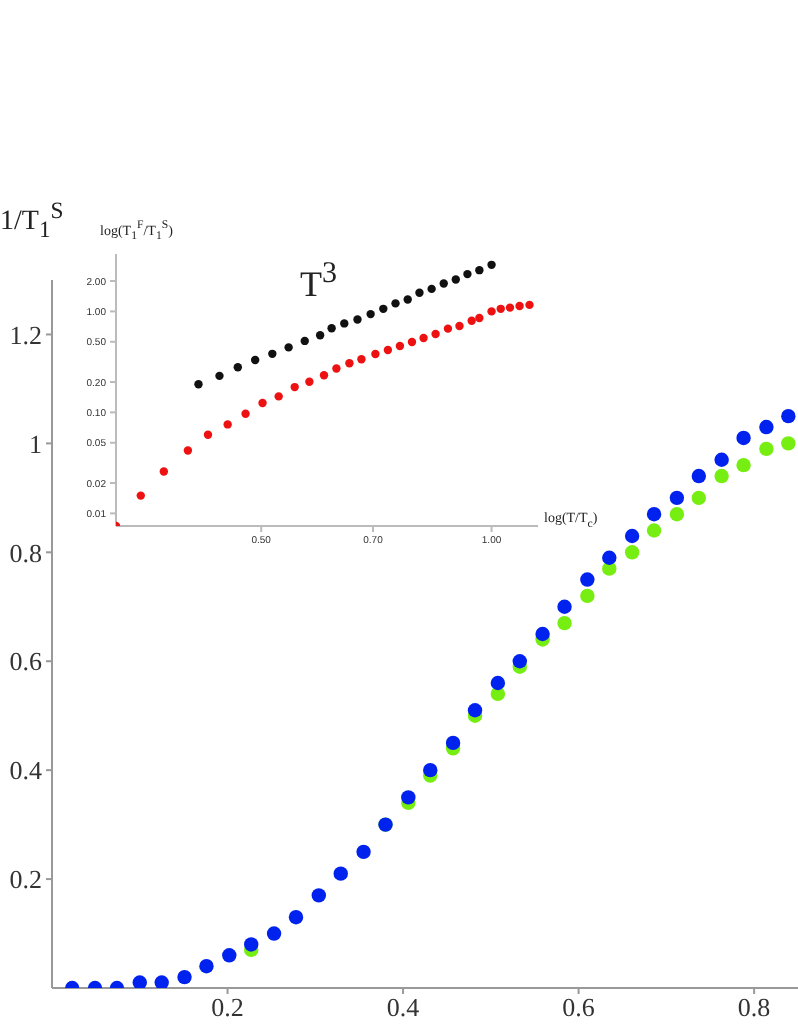  Describe the element at coordinates (25, 334) in the screenshot. I see `y-tick-label: 1.2` at that location.